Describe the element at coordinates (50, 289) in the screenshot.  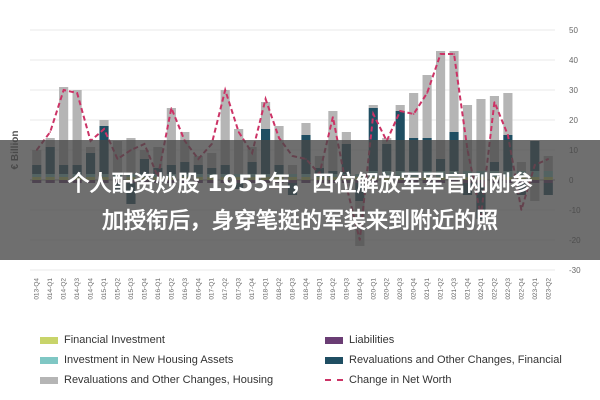
I see `x-tick-label: 2014-Q1` at that location.